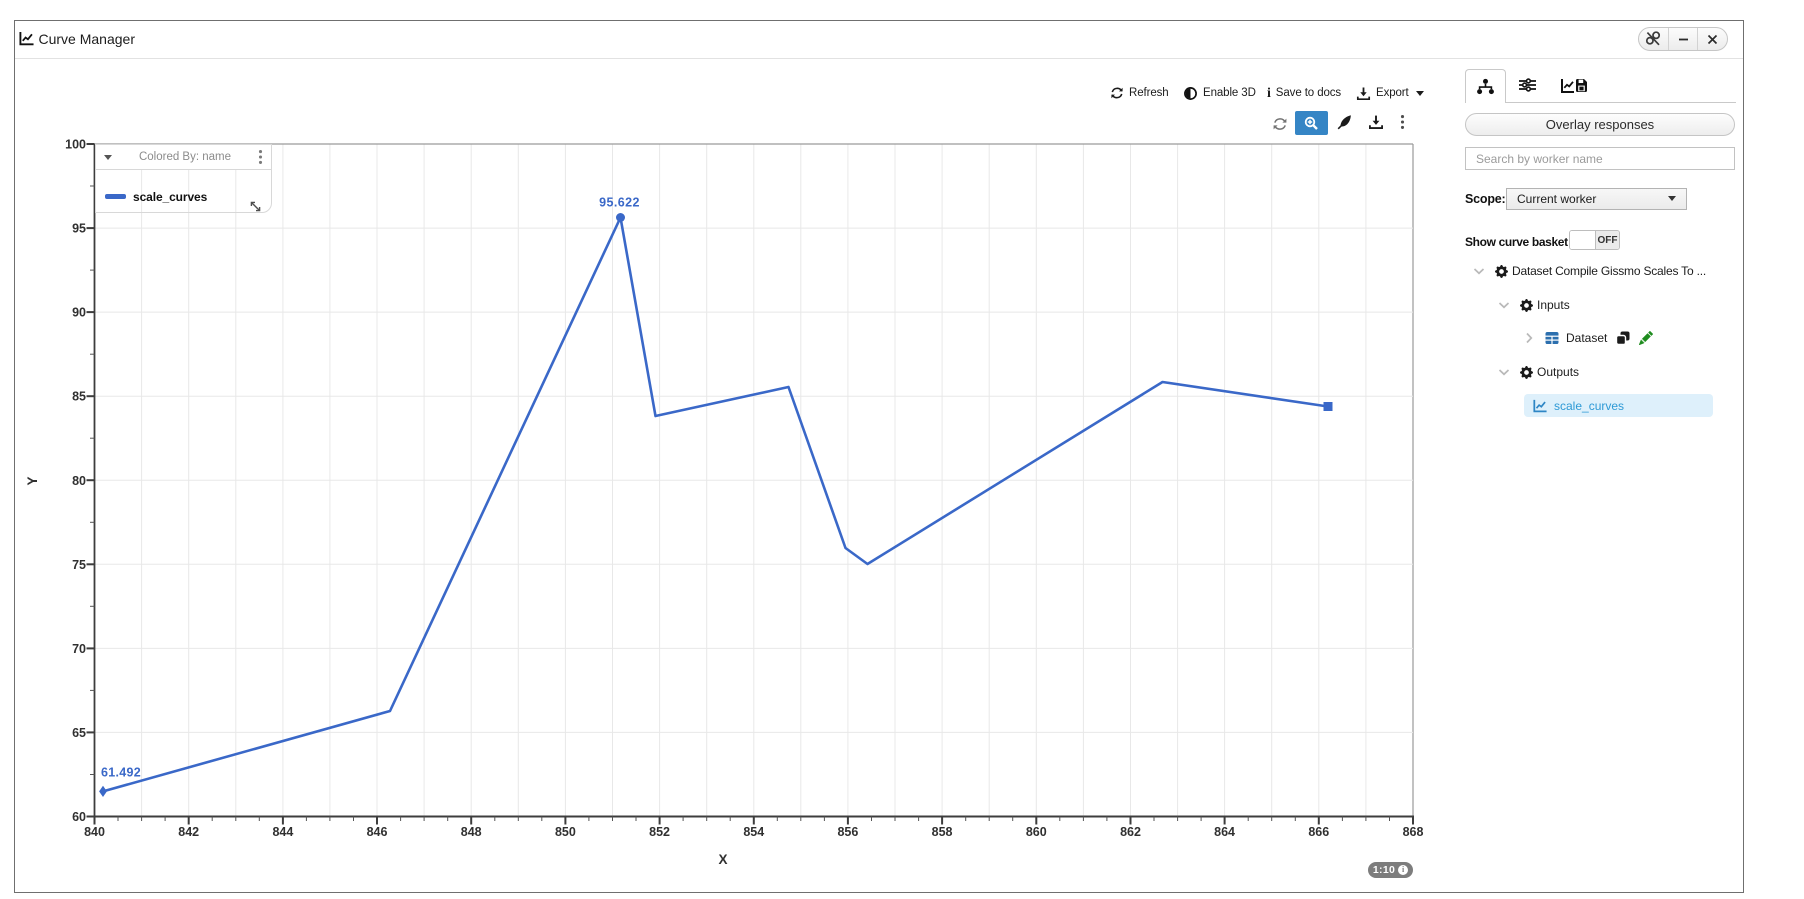 This screenshot has height=899, width=1804. Describe the element at coordinates (188, 832) in the screenshot. I see `svg-text: 842` at that location.